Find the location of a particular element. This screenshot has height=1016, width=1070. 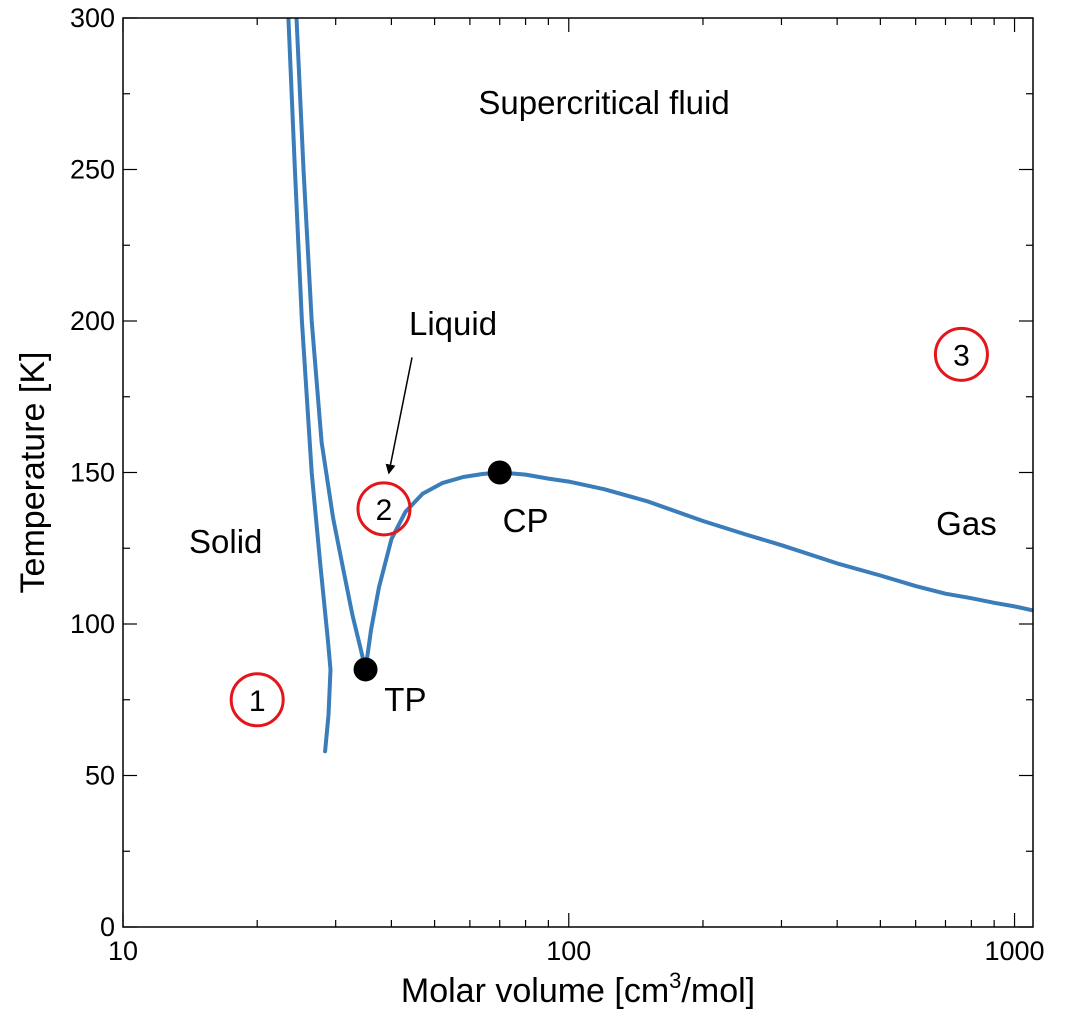

liquid-arrow is located at coordinates (399, 416).